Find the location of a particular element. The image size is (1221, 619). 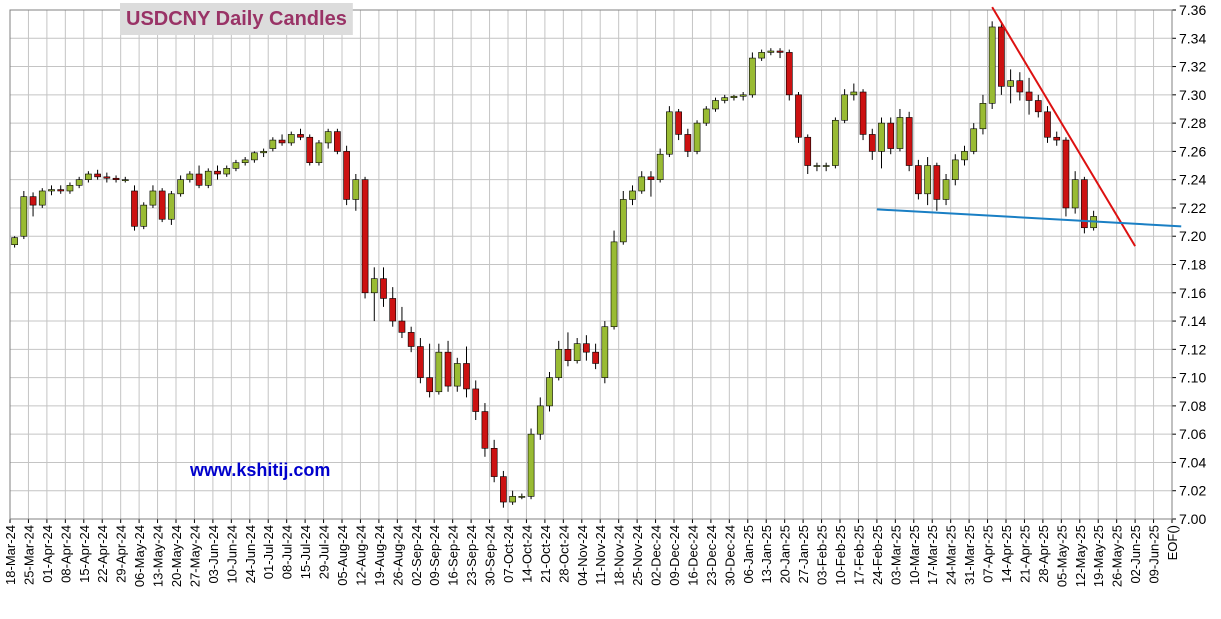

trend-line is located at coordinates (1063, 126).